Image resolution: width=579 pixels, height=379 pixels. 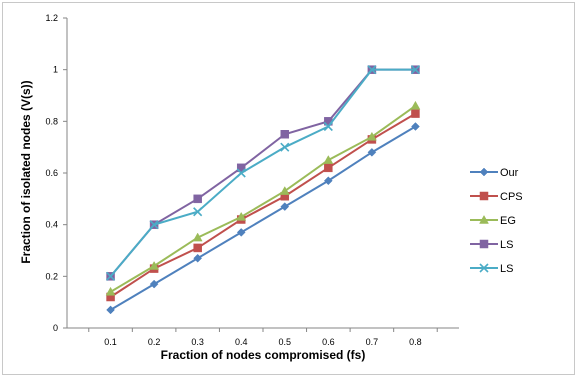 What do you see at coordinates (110, 342) in the screenshot?
I see `x-tick-label: 0.1` at bounding box center [110, 342].